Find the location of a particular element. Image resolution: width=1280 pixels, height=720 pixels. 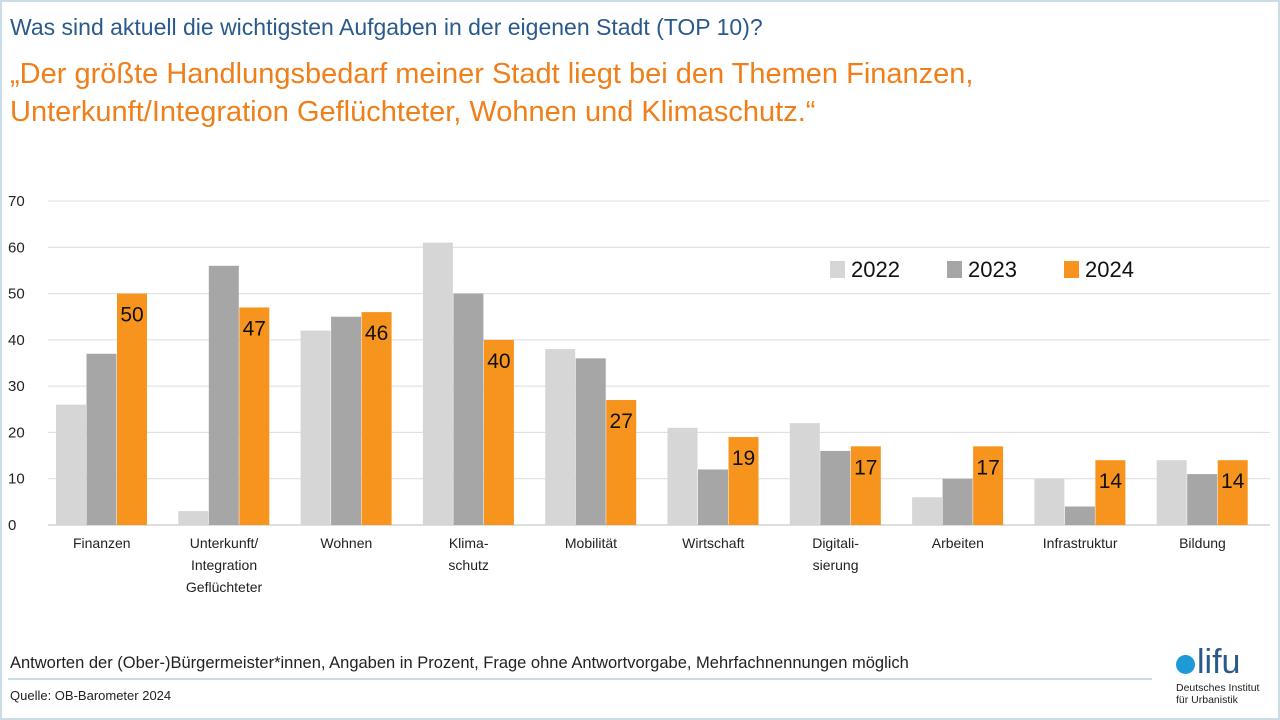

logo-mark: lifu is located at coordinates (1208, 662).